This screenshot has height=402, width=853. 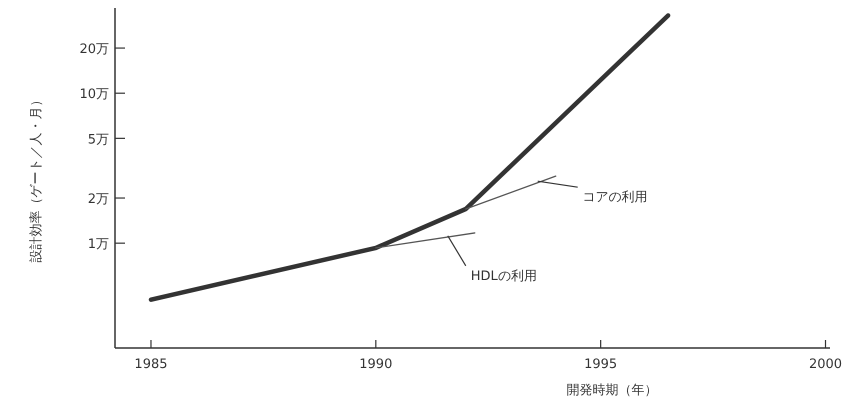 What do you see at coordinates (98, 244) in the screenshot?
I see `y-tick-label: 1万` at bounding box center [98, 244].